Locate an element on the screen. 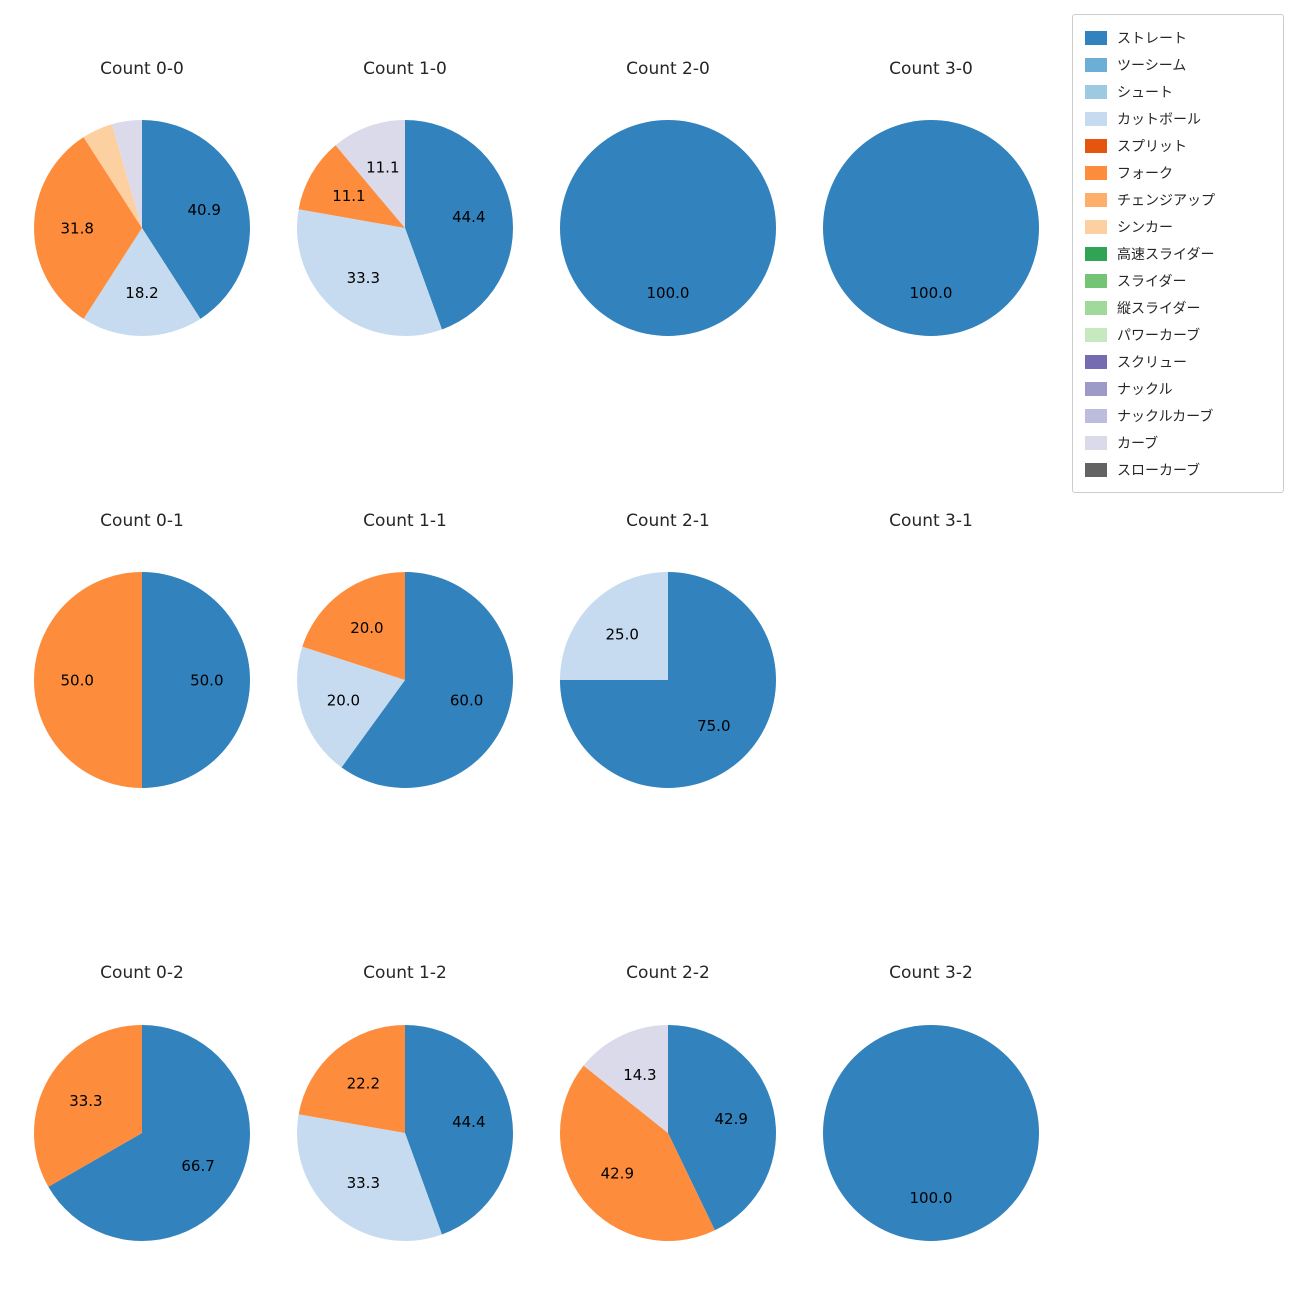 The width and height of the screenshot is (1300, 1300). legend-item-label: ナックル is located at coordinates (1145, 389).